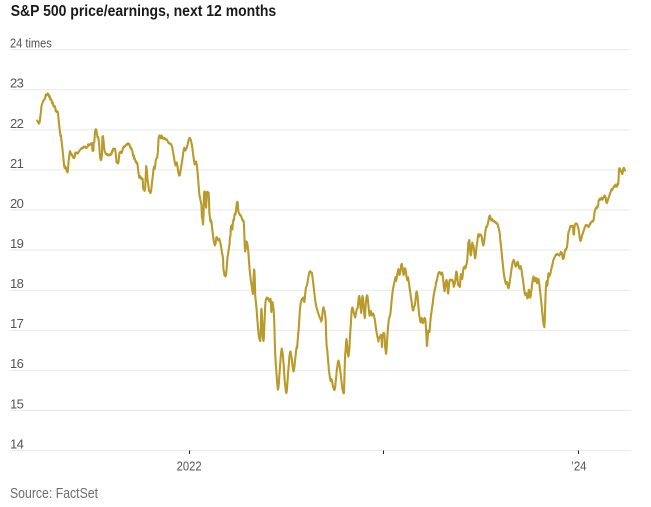 The width and height of the screenshot is (651, 507). I want to click on svg-text: 17, so click(17, 323).